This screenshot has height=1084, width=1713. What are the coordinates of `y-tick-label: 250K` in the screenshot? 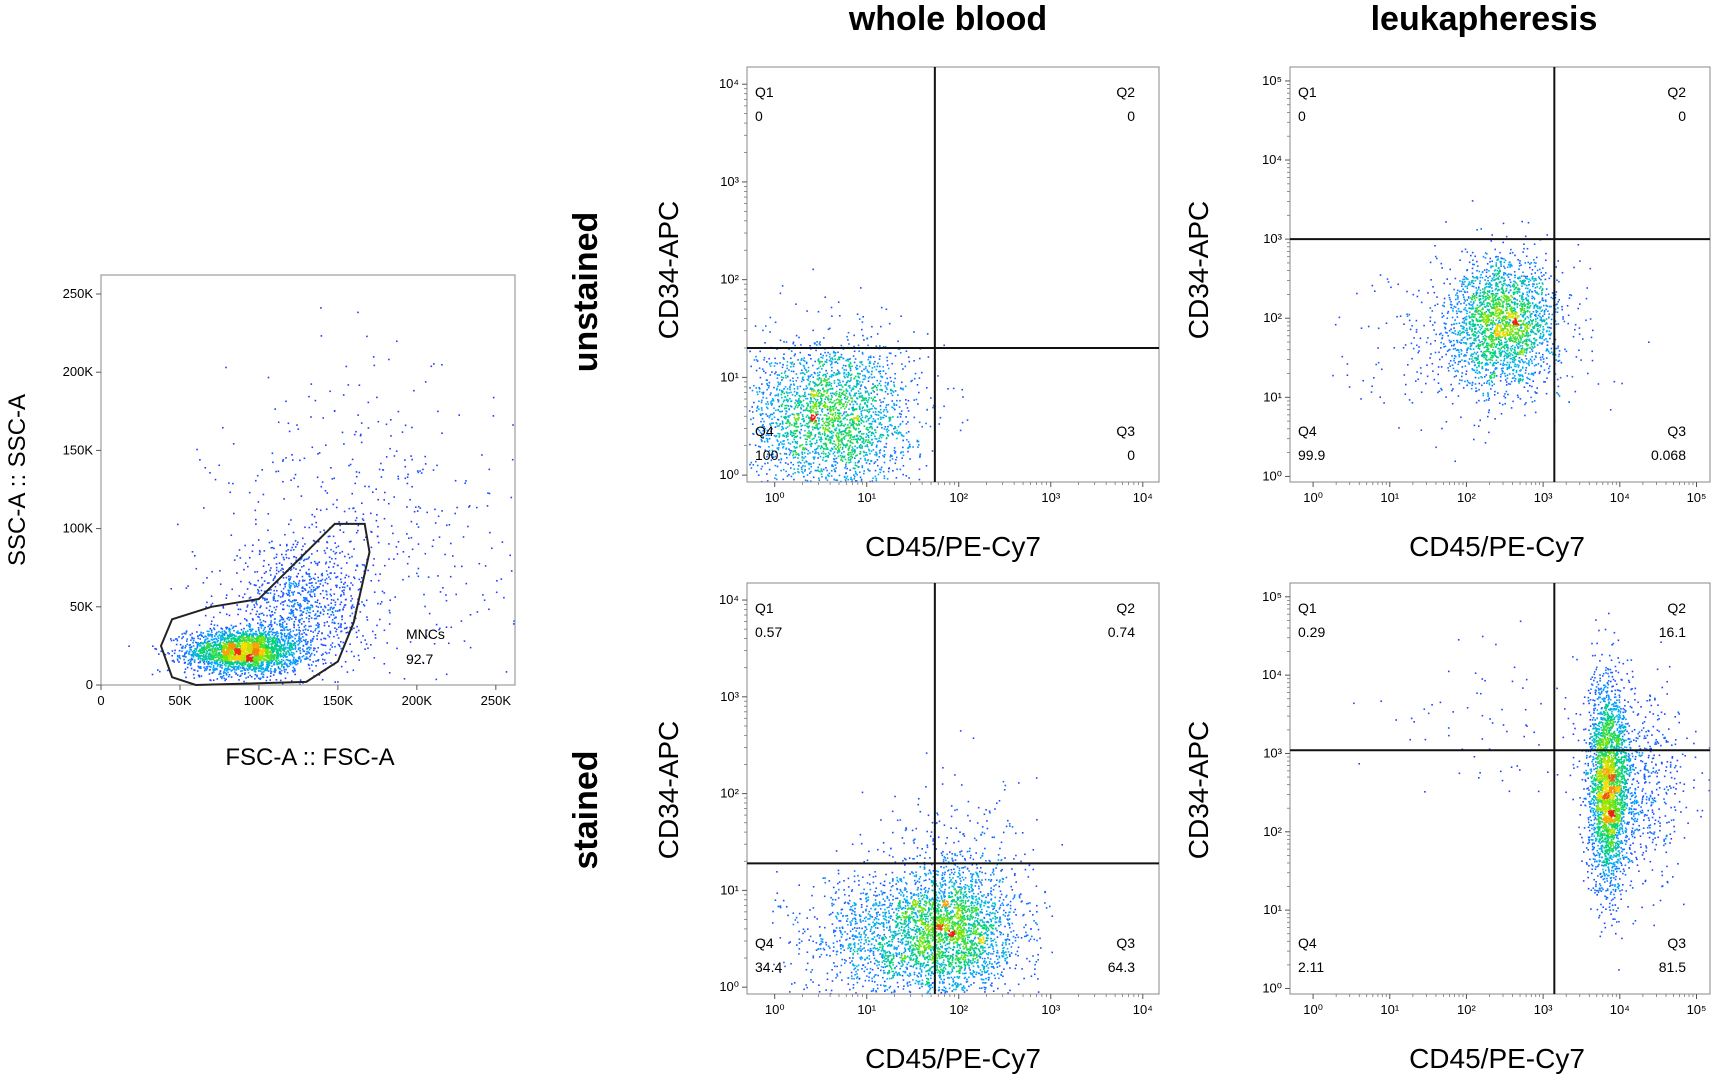 It's located at (78, 293).